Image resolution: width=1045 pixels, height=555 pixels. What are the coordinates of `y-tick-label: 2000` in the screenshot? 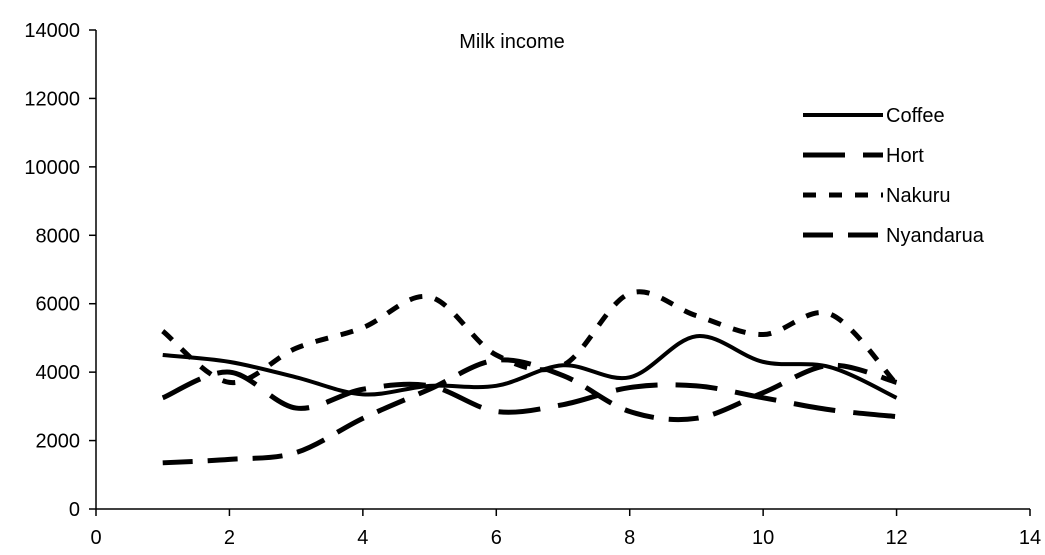 It's located at (58, 442).